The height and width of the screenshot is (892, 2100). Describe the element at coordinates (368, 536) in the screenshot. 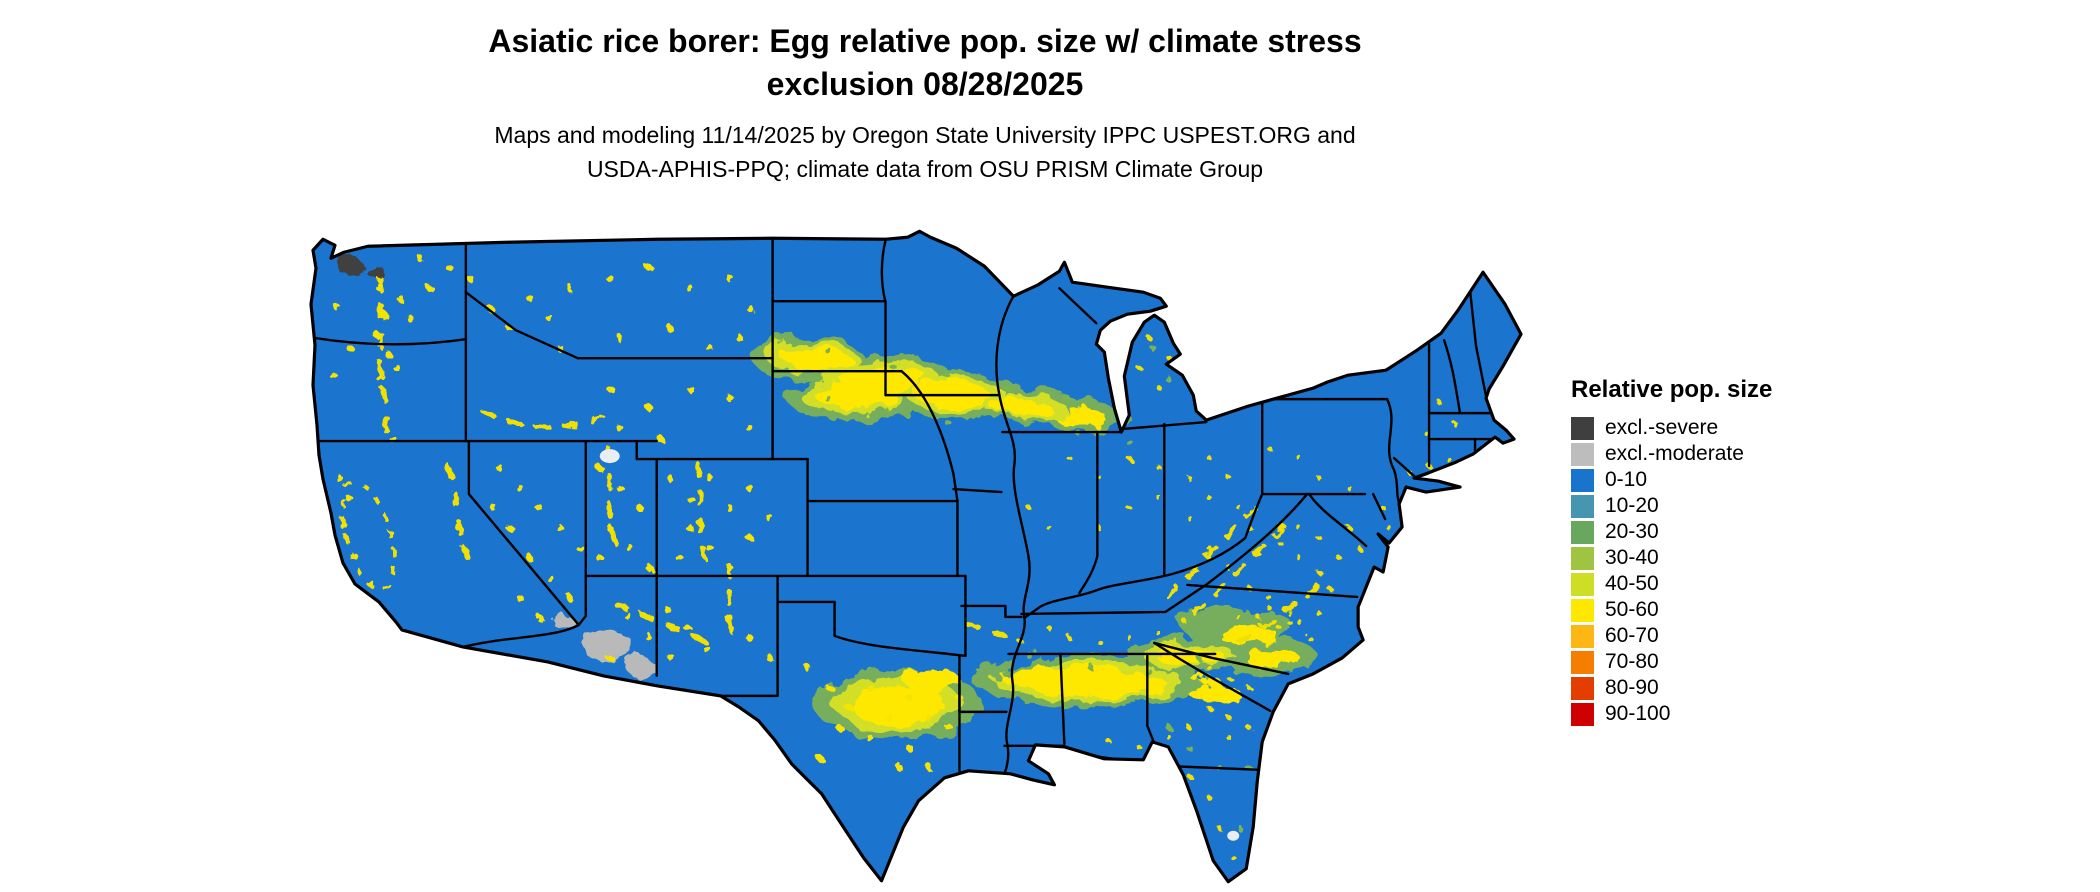

I see `central-valley-ring` at that location.